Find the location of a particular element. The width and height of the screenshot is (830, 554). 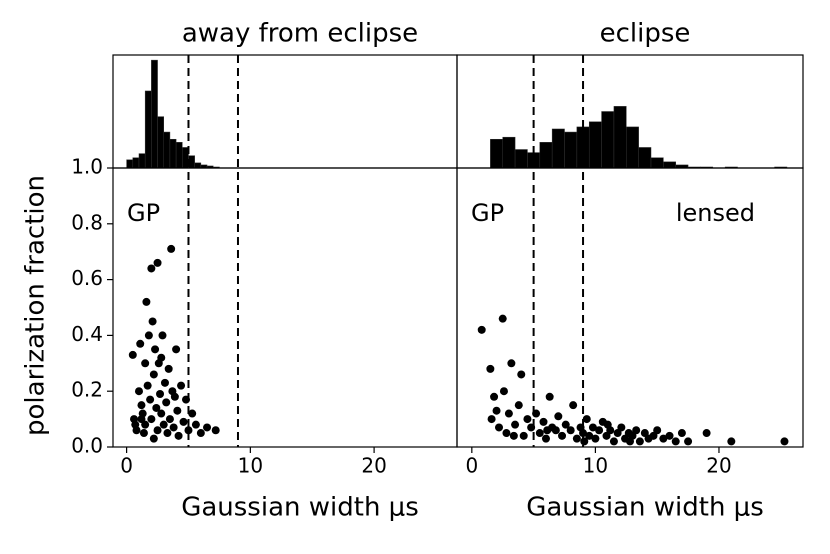

panel-title: eclipse is located at coordinates (645, 34).